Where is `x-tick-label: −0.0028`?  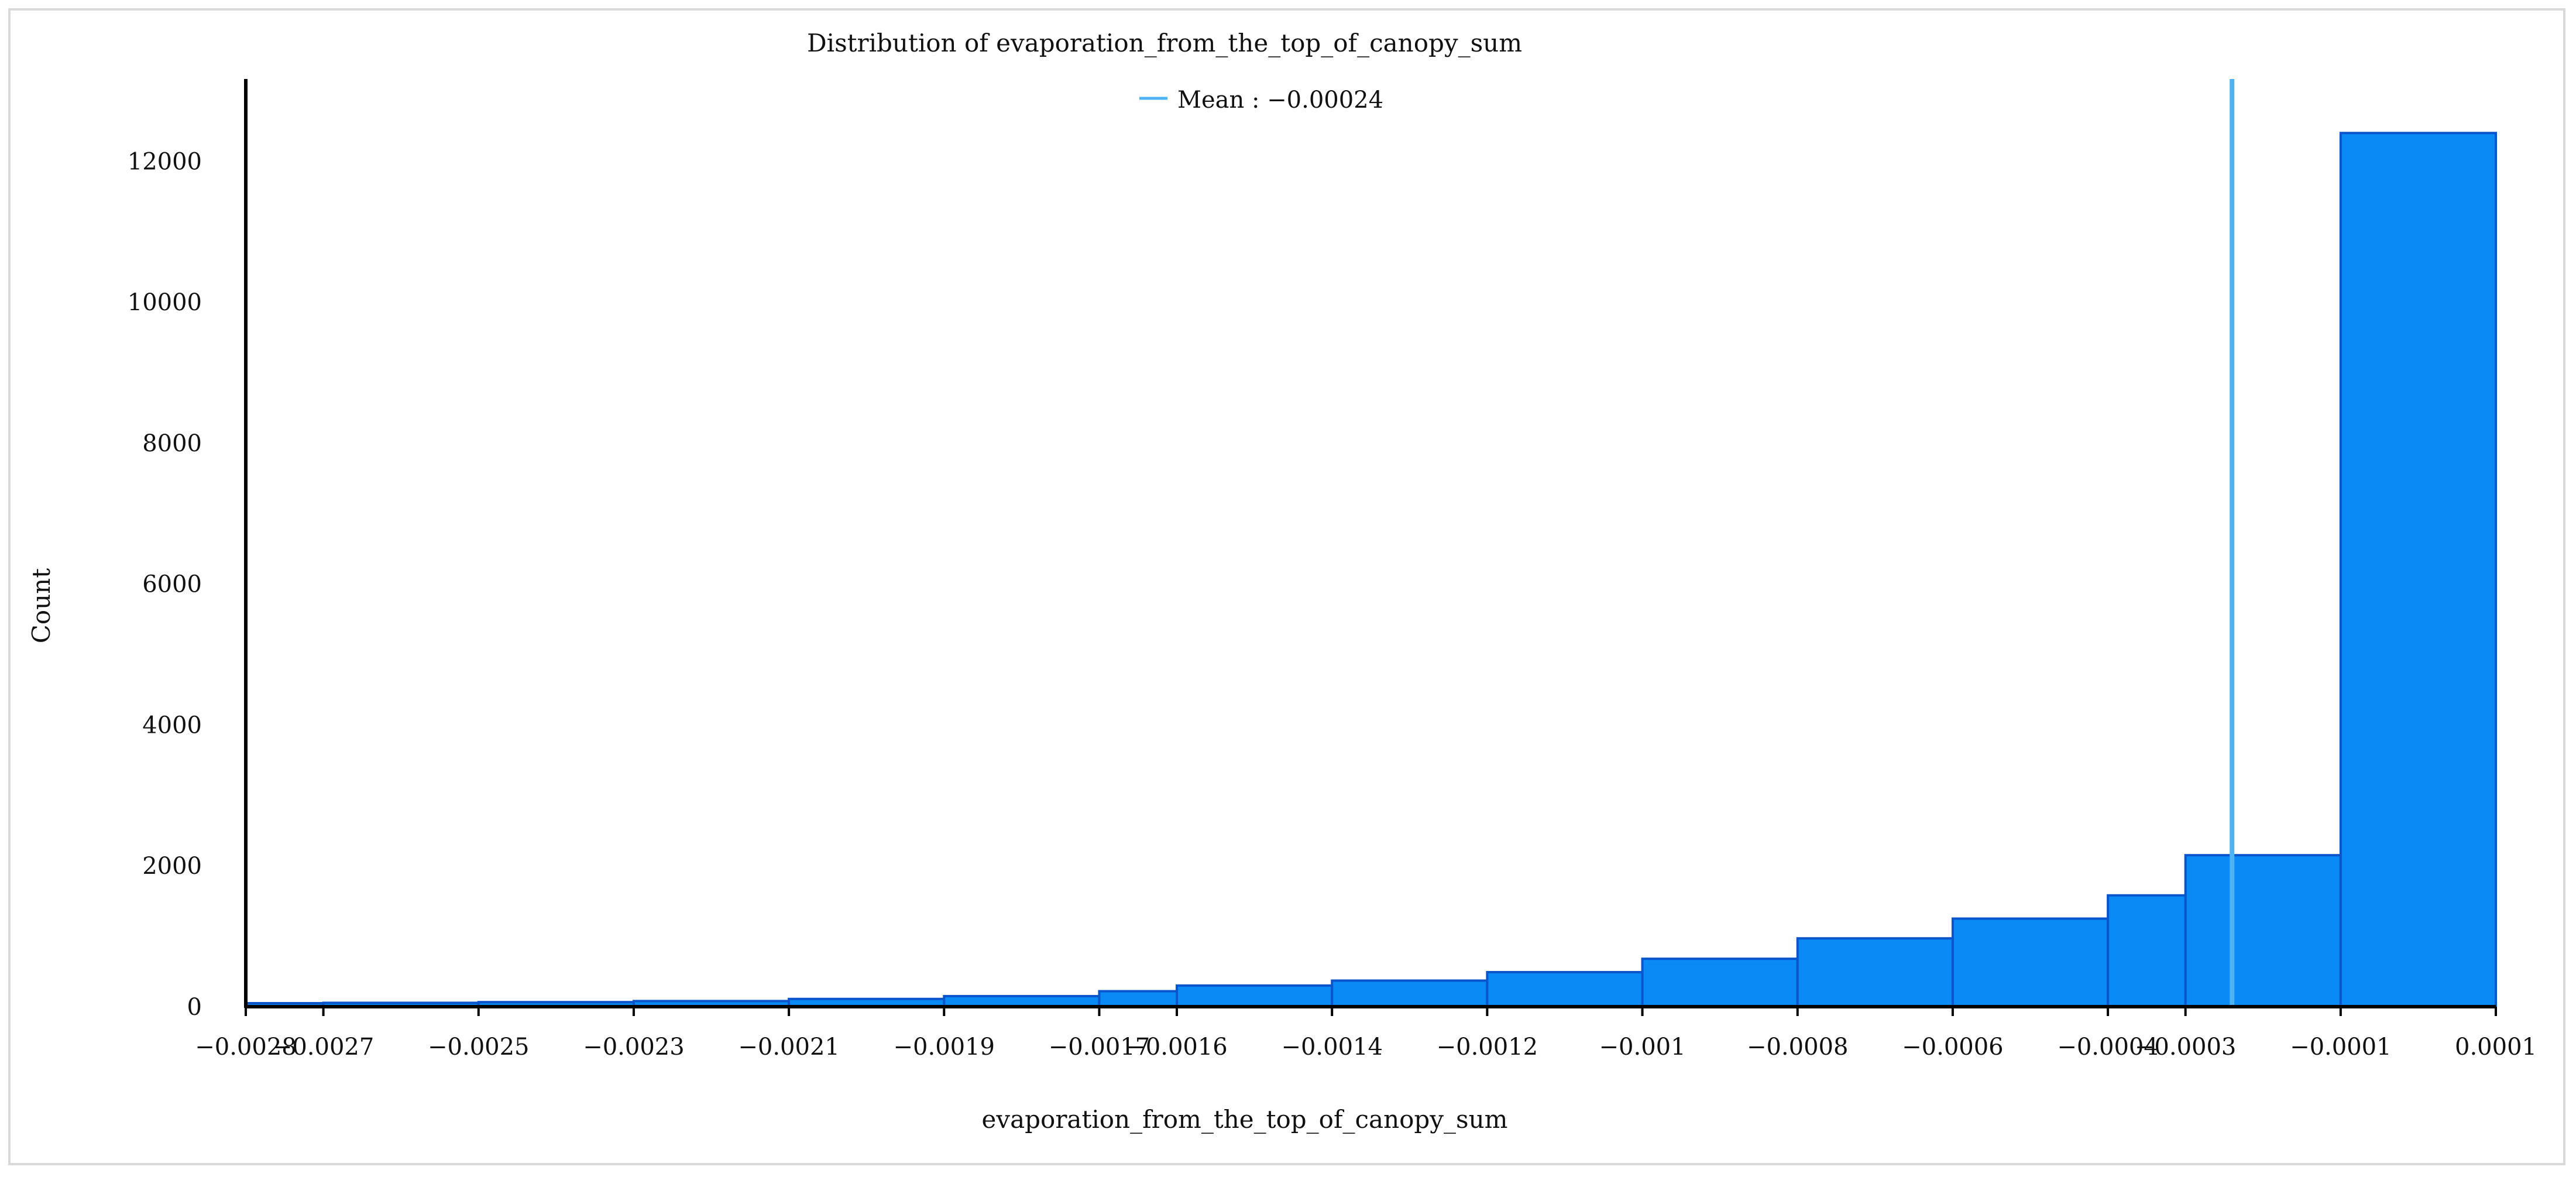 x-tick-label: −0.0028 is located at coordinates (246, 1047).